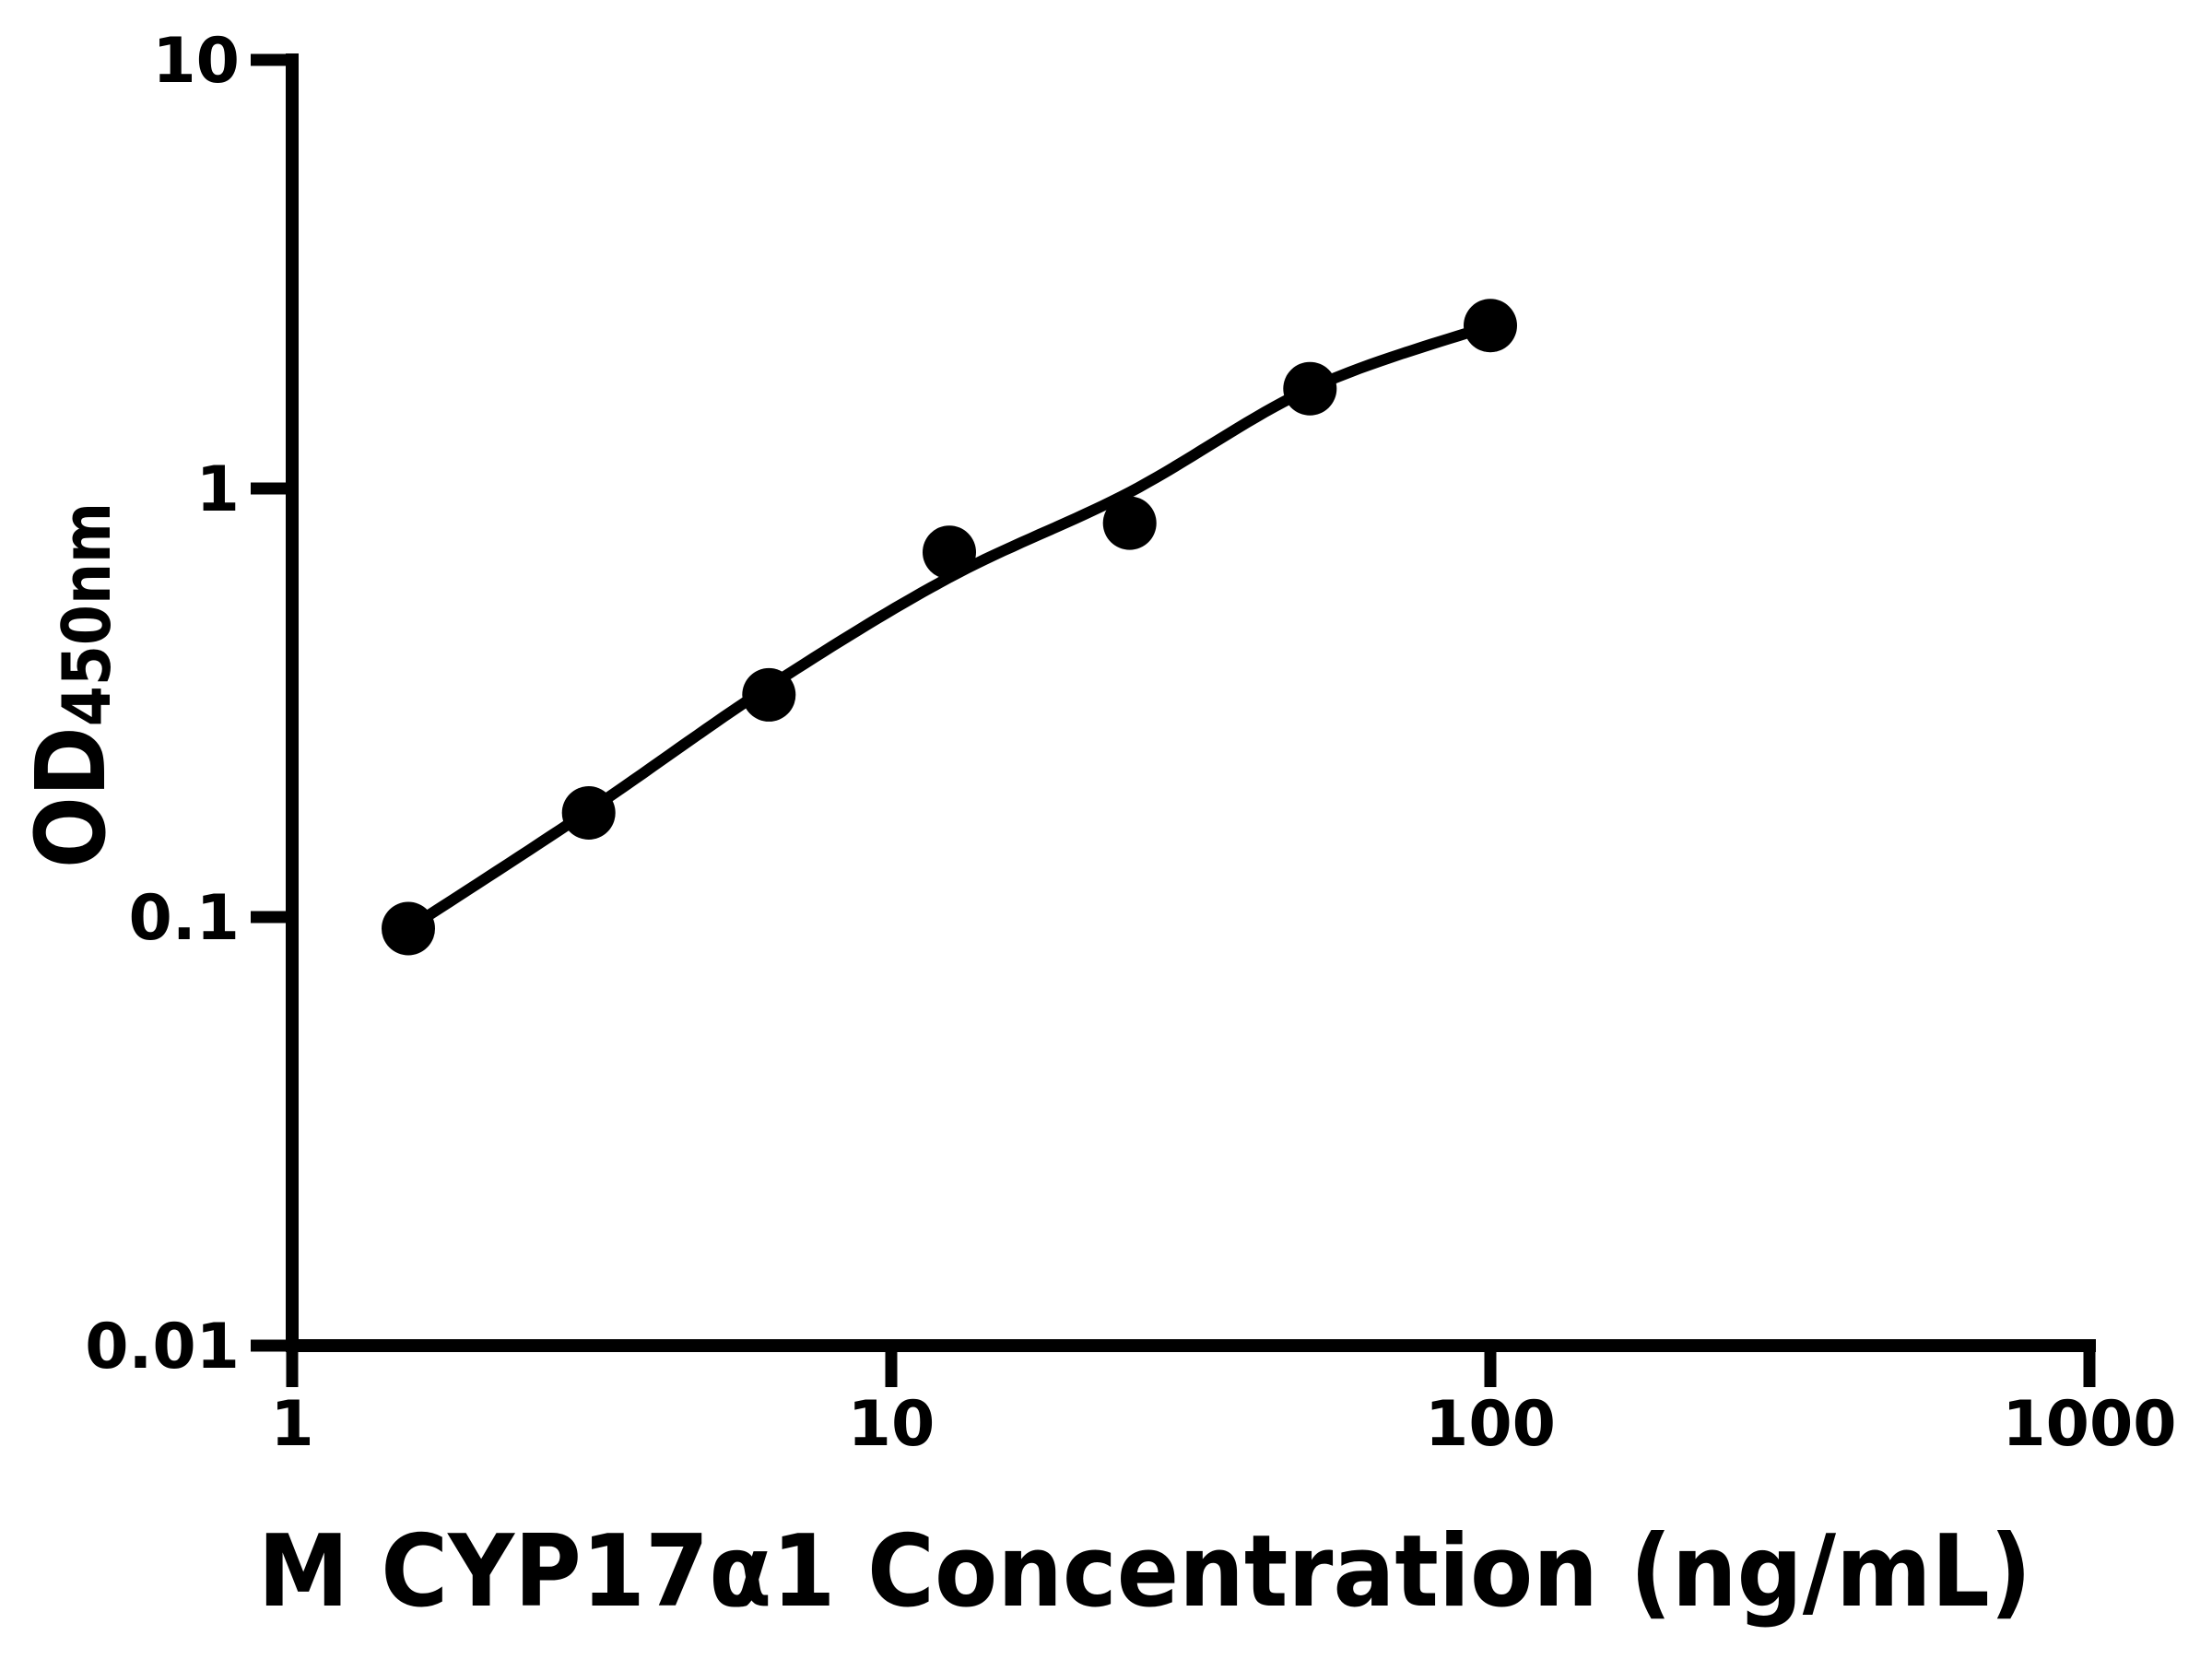 The height and width of the screenshot is (1659, 2212). I want to click on x-axis-title: M CYP17α1 Concentration (ng/mL), so click(1144, 1572).